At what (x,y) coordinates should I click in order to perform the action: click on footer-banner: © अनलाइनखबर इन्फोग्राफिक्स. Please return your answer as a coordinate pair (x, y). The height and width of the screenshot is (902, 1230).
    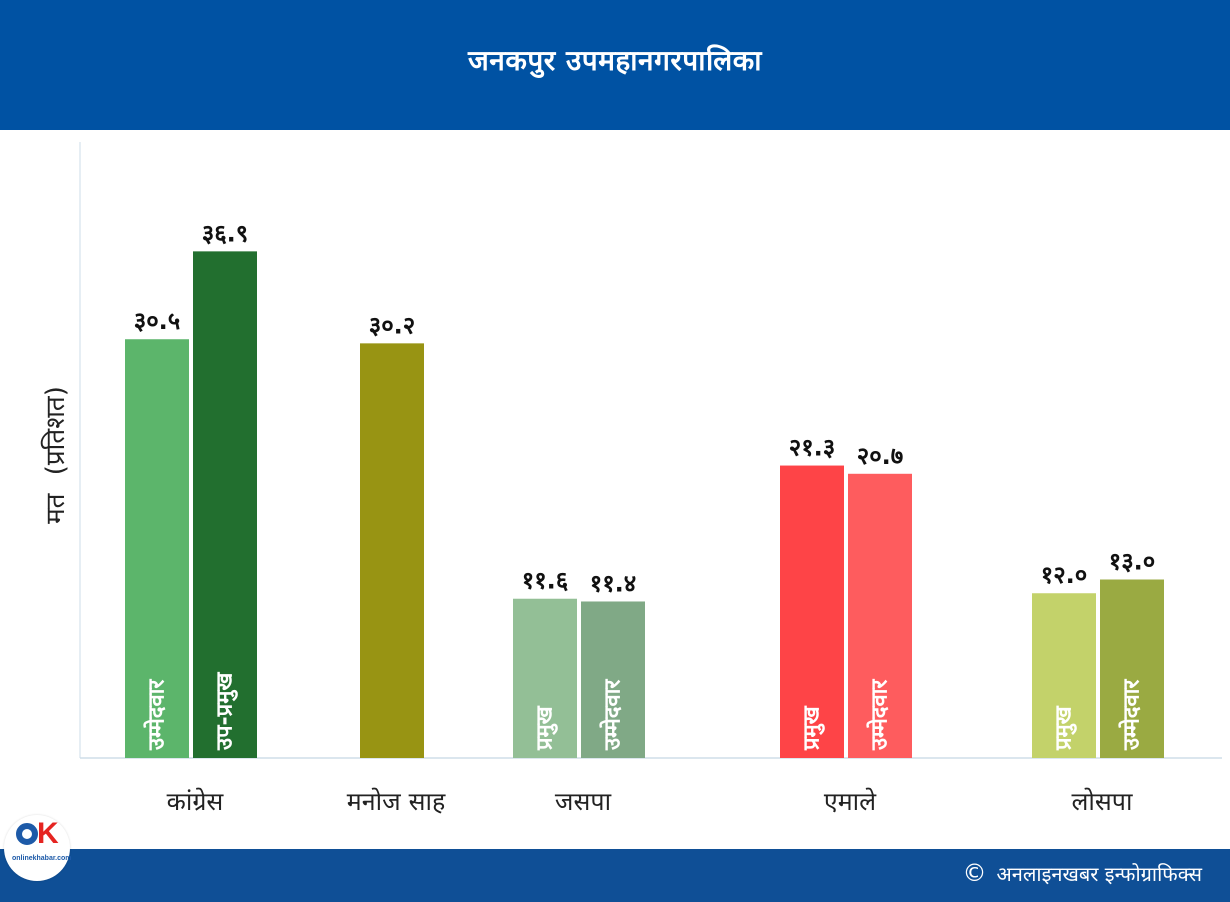
    Looking at the image, I should click on (615, 875).